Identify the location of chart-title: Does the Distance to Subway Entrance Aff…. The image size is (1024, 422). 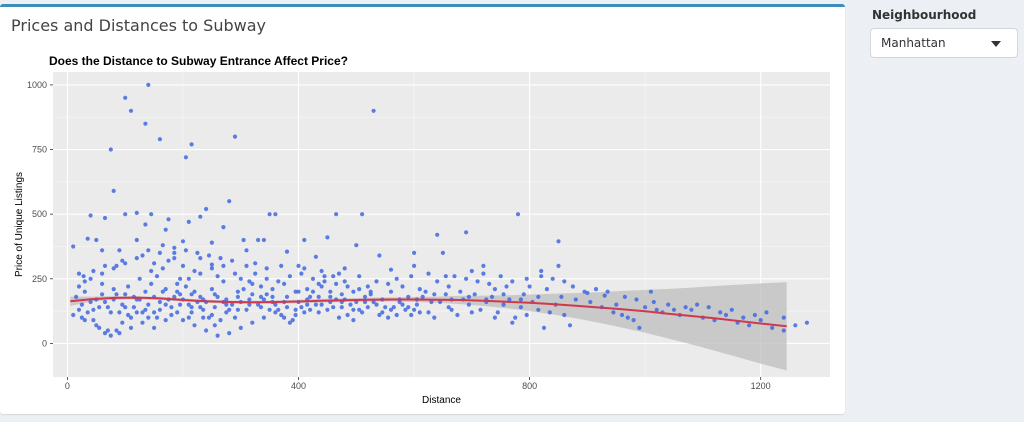
(198, 61).